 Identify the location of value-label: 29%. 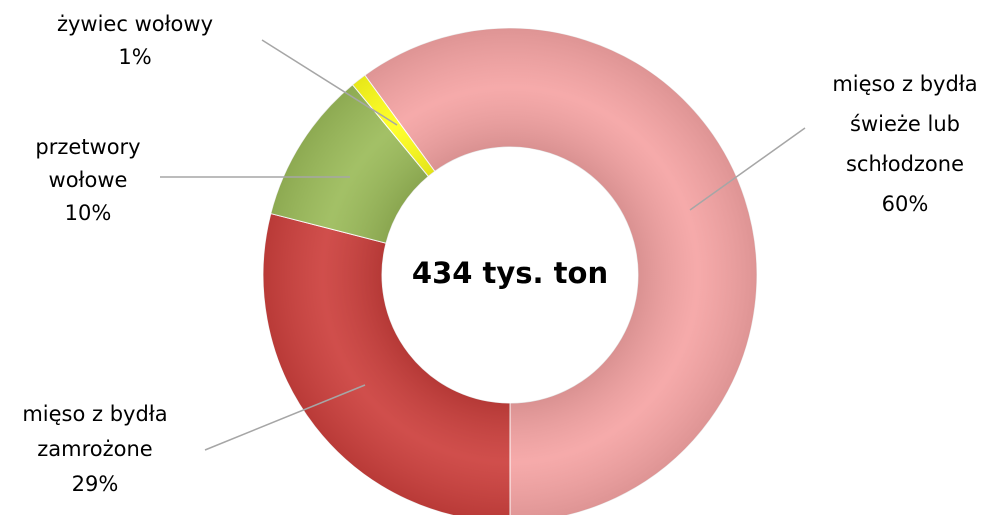
(95, 484).